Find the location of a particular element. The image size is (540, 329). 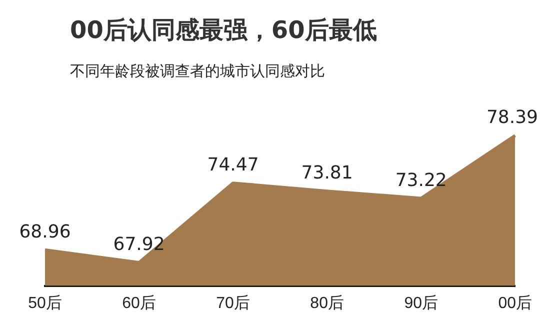

data-label: 68.96 is located at coordinates (45, 232).